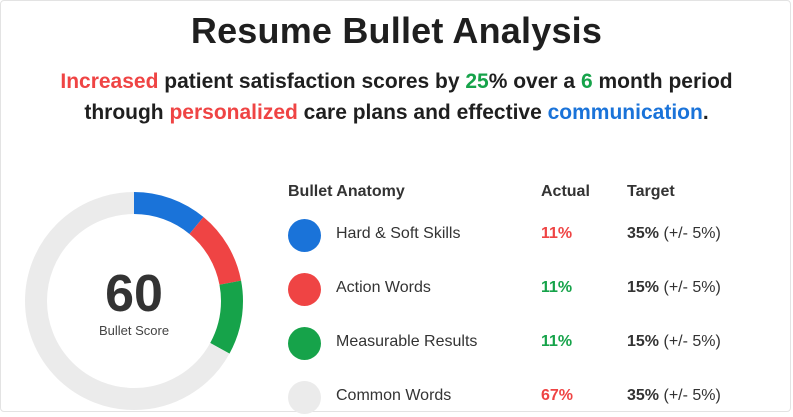  What do you see at coordinates (651, 191) in the screenshot?
I see `header-target: Target` at bounding box center [651, 191].